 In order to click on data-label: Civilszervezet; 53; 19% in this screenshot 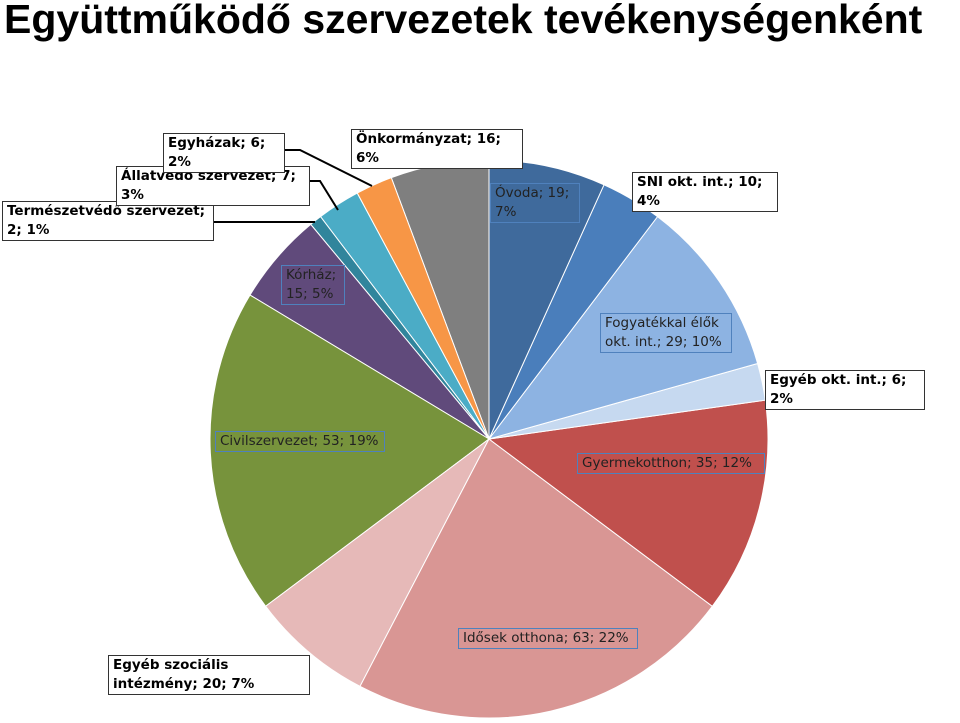, I will do `click(300, 441)`.